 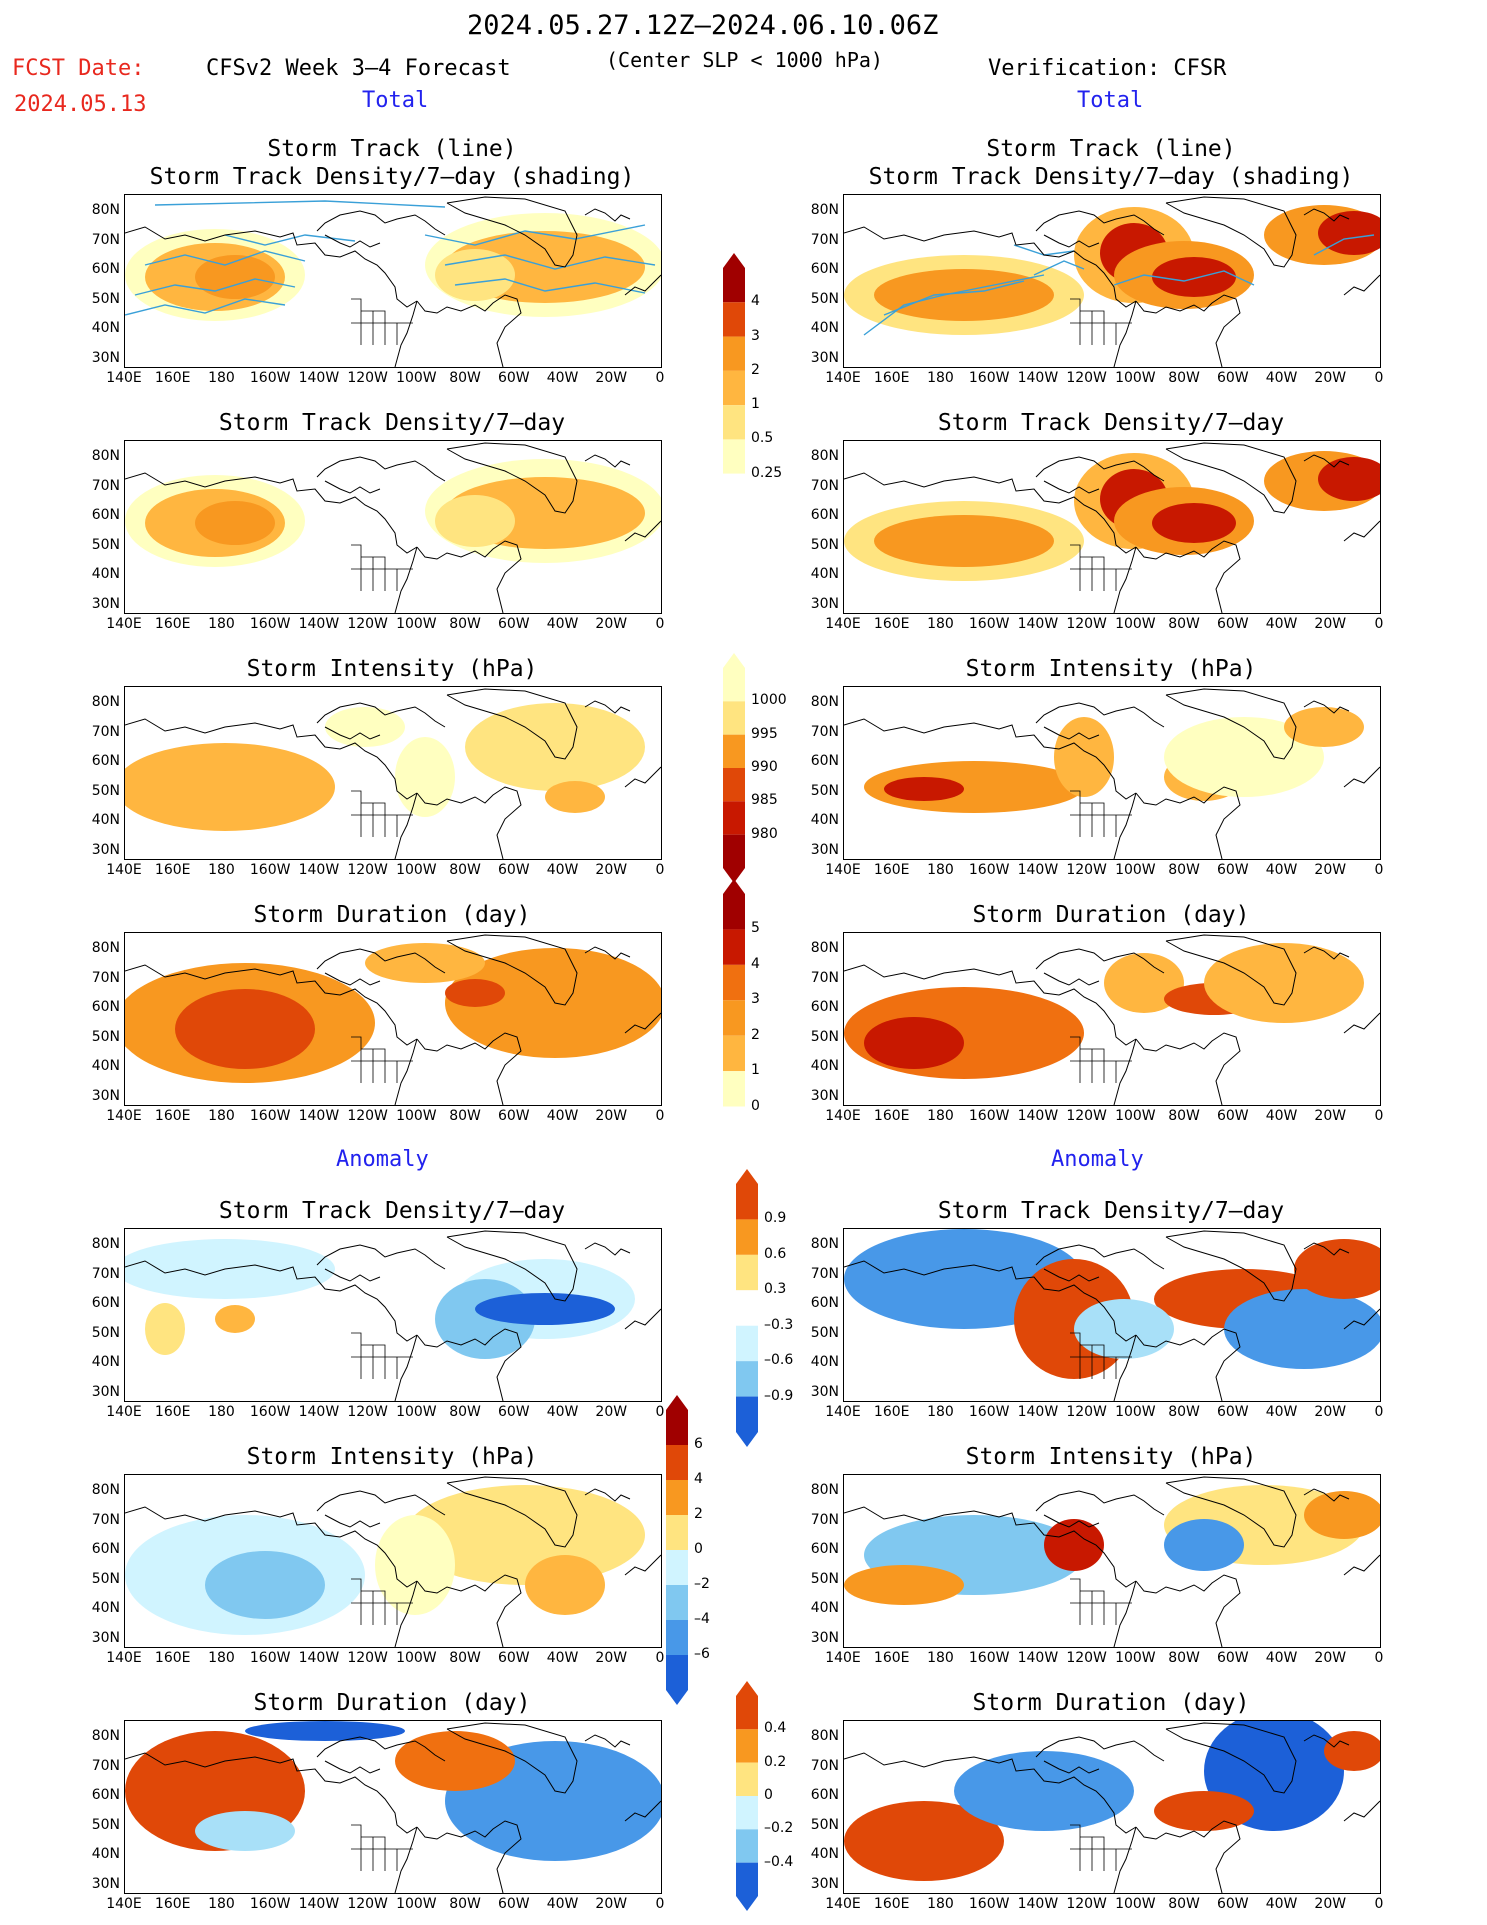 I want to click on panel-title: Storm Intensity (hPa), so click(x=392, y=669).